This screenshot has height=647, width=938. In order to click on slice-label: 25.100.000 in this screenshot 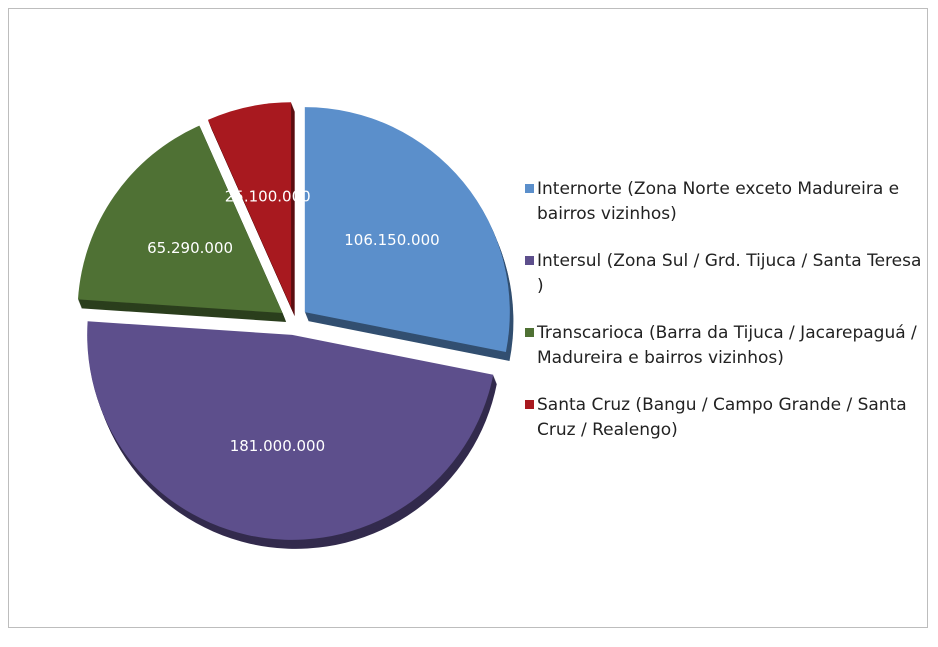, I will do `click(268, 197)`.